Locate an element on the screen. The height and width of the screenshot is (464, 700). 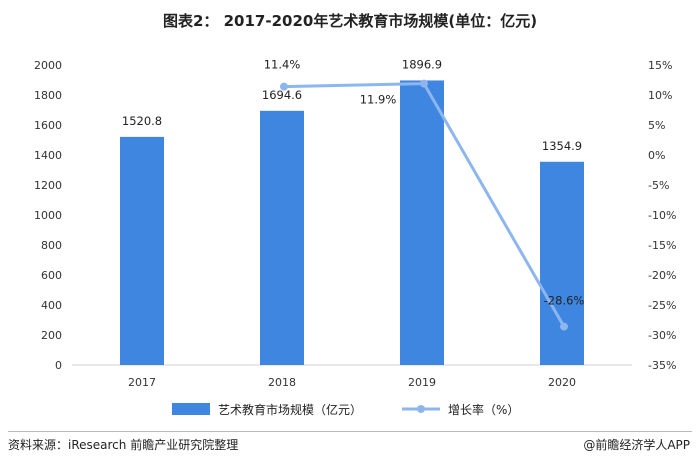
y-right-tick-label: -15% is located at coordinates (662, 245).